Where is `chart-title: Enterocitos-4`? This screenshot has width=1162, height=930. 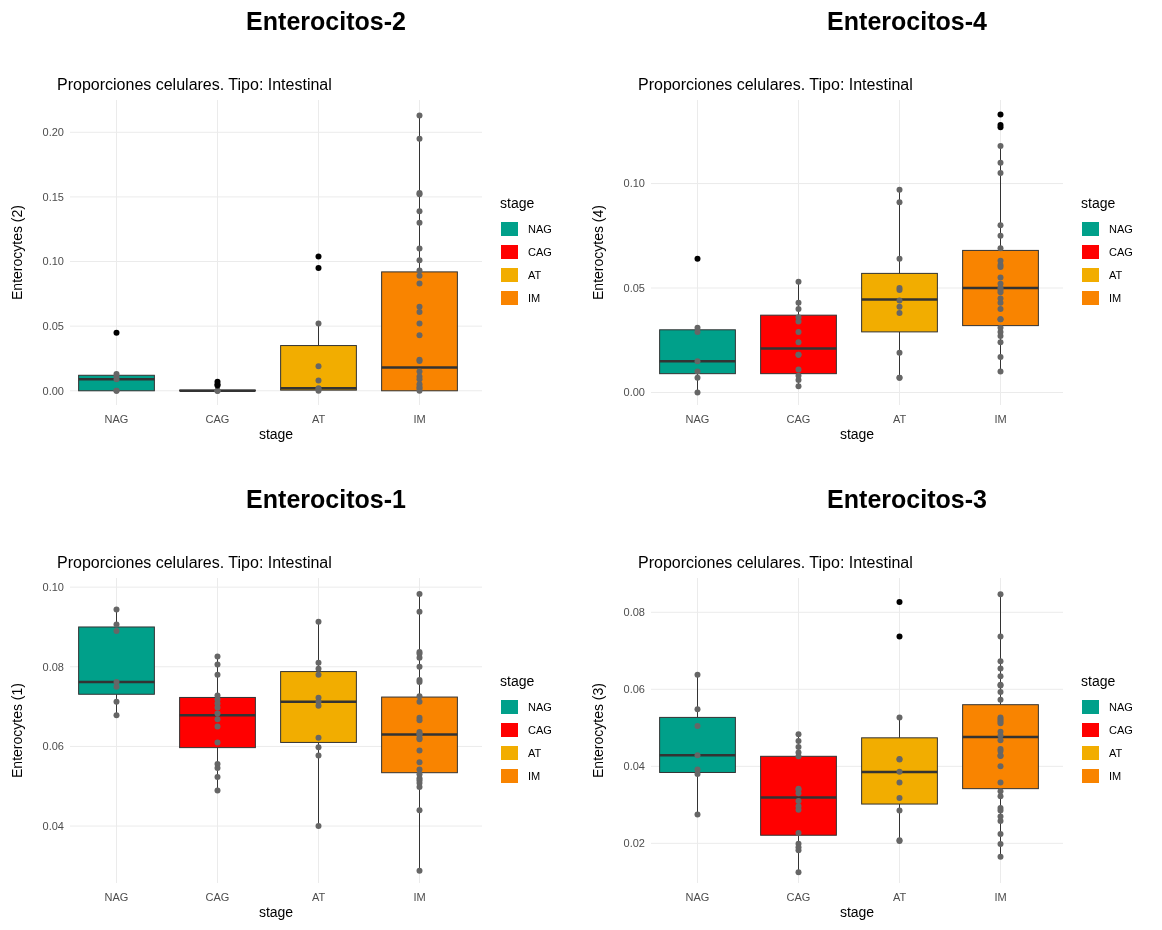 chart-title: Enterocitos-4 is located at coordinates (907, 21).